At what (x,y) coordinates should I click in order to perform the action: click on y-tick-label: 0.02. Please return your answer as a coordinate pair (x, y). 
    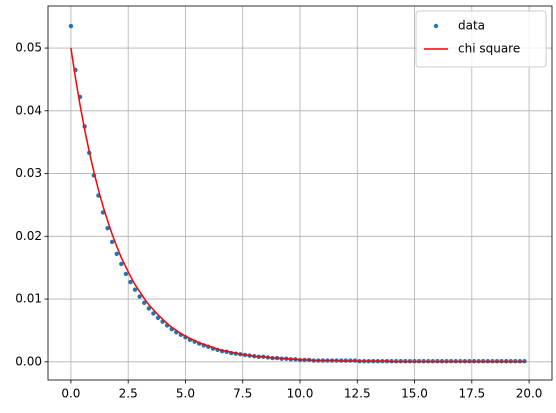
    Looking at the image, I should click on (28, 236).